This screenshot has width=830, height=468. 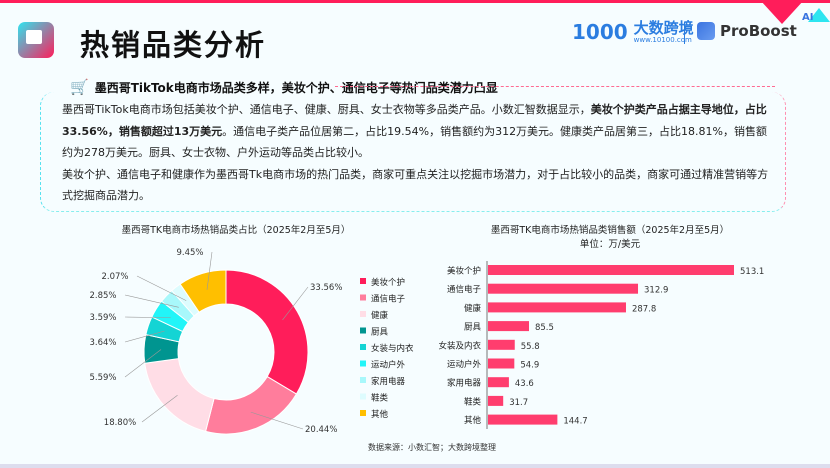 What do you see at coordinates (380, 333) in the screenshot?
I see `legend-label: 厨具` at bounding box center [380, 333].